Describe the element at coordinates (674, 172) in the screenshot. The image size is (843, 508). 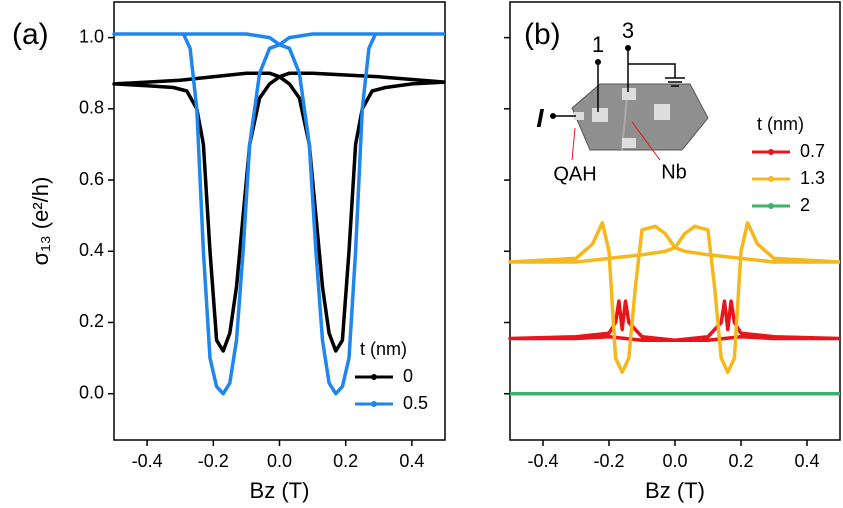
I see `annotation: Nb` at that location.